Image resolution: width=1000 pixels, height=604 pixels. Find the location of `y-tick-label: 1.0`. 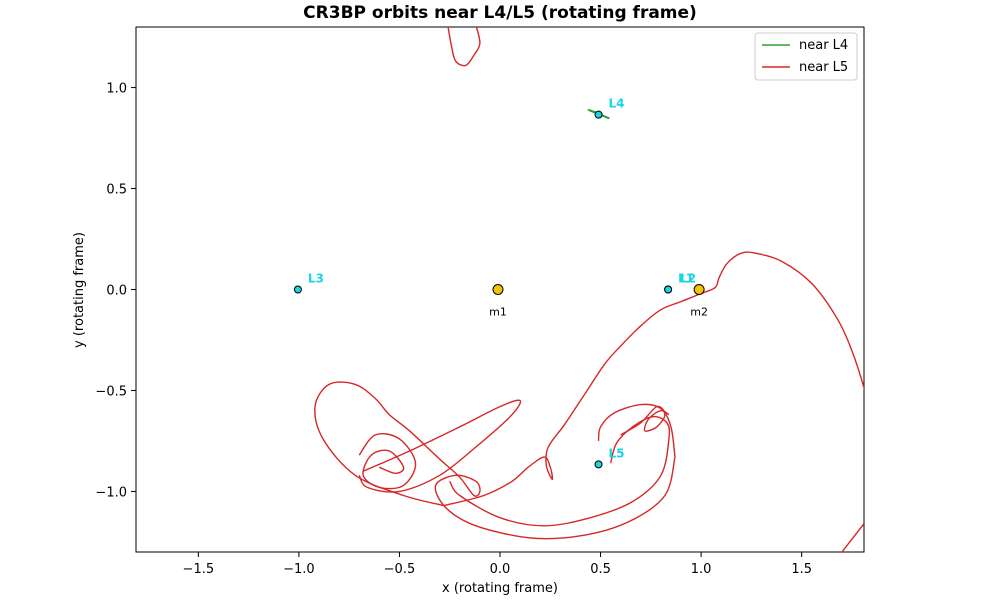

y-tick-label: 1.0 is located at coordinates (116, 89).